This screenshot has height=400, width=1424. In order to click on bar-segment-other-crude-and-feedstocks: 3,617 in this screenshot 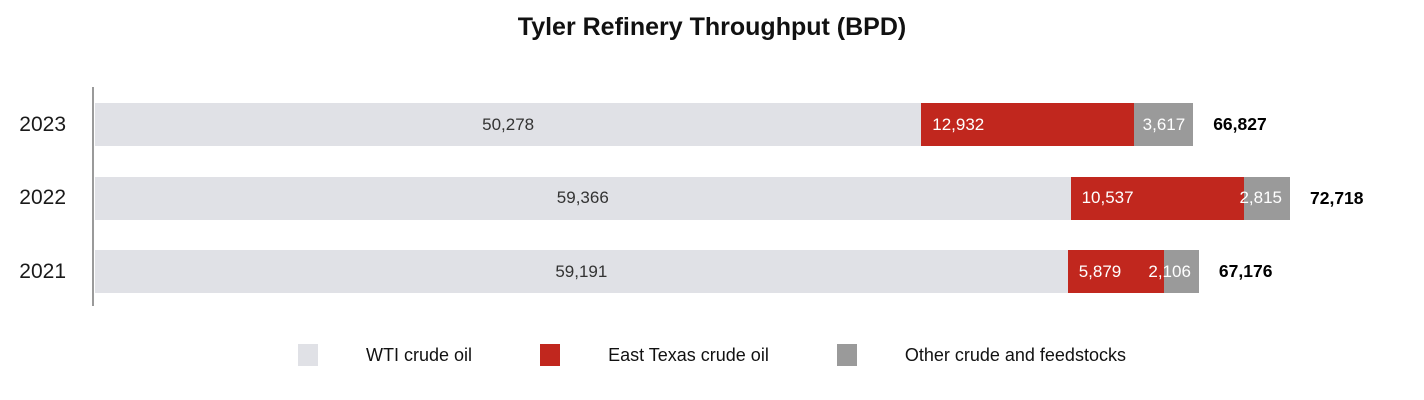, I will do `click(1163, 124)`.